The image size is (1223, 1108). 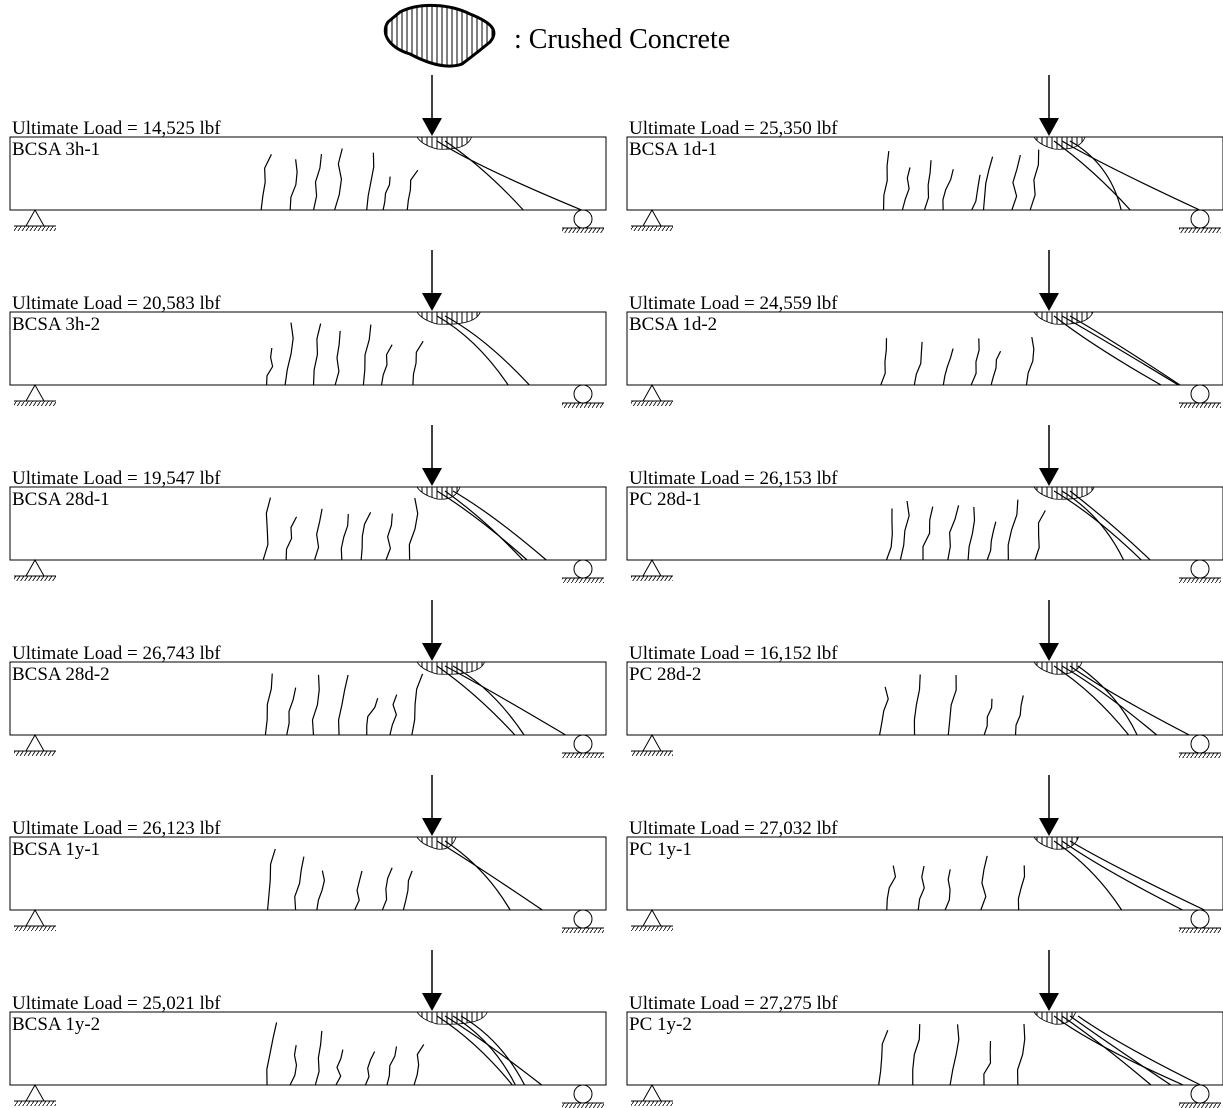 I want to click on specimen-name: BCSA 1y-1, so click(x=56, y=849).